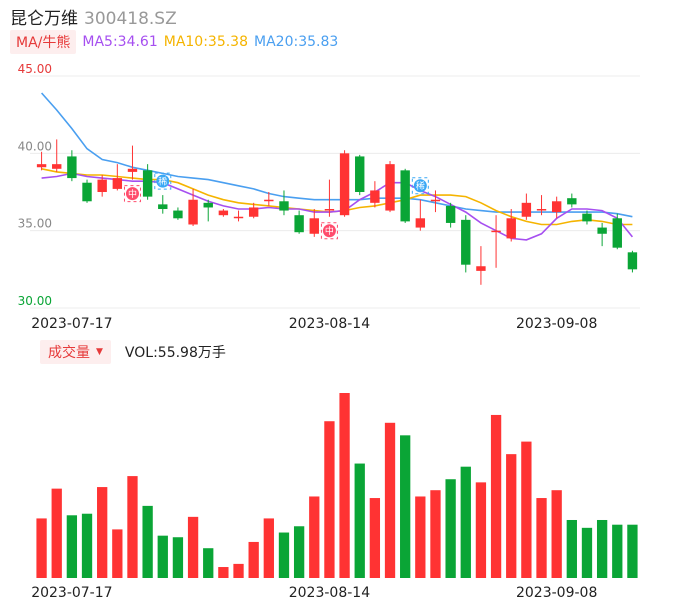  I want to click on price-tick-label: 45.00, so click(35, 69).